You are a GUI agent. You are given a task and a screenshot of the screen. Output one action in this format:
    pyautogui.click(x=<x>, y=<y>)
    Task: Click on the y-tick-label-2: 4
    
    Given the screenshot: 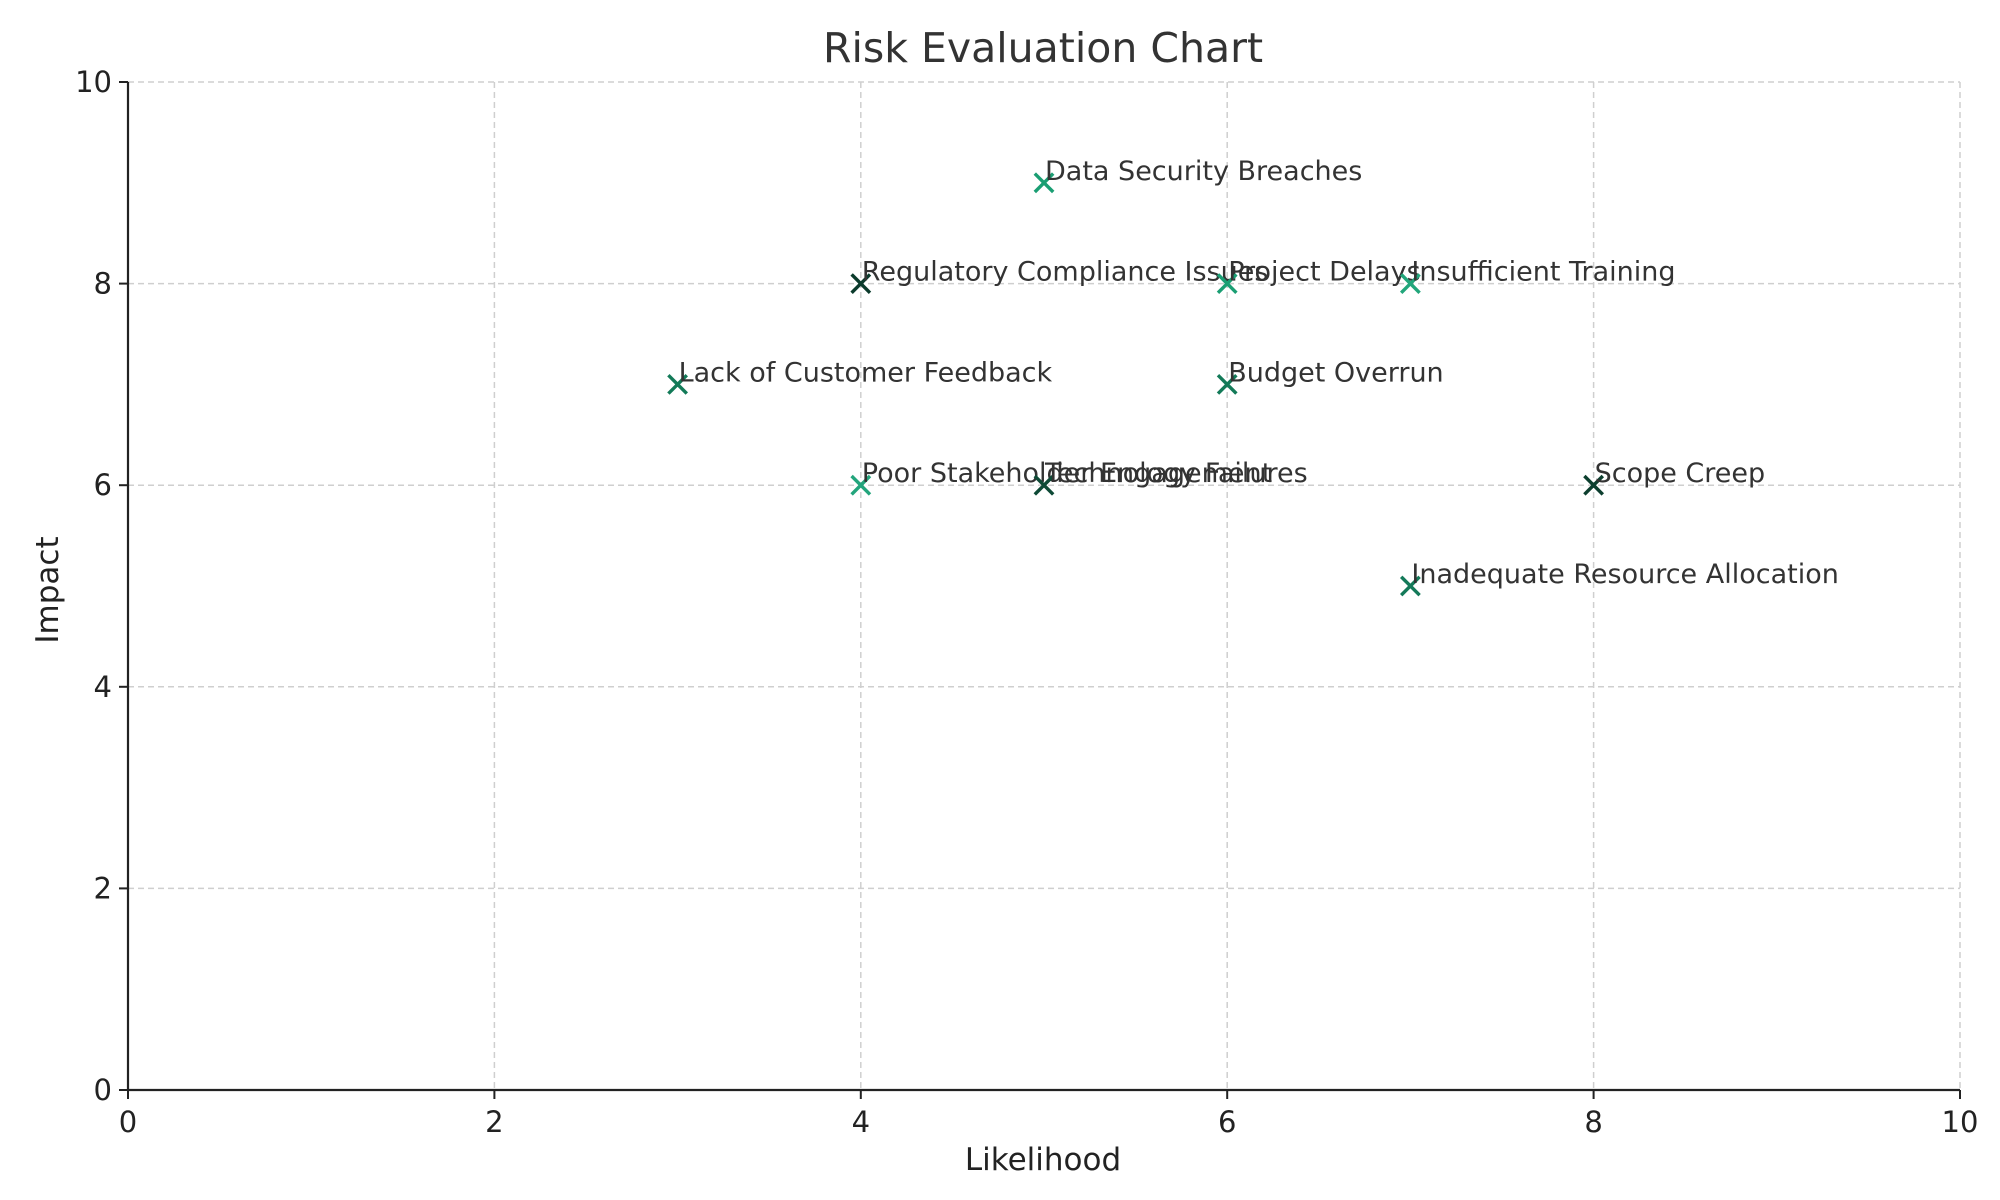 What is the action you would take?
    pyautogui.click(x=103, y=687)
    